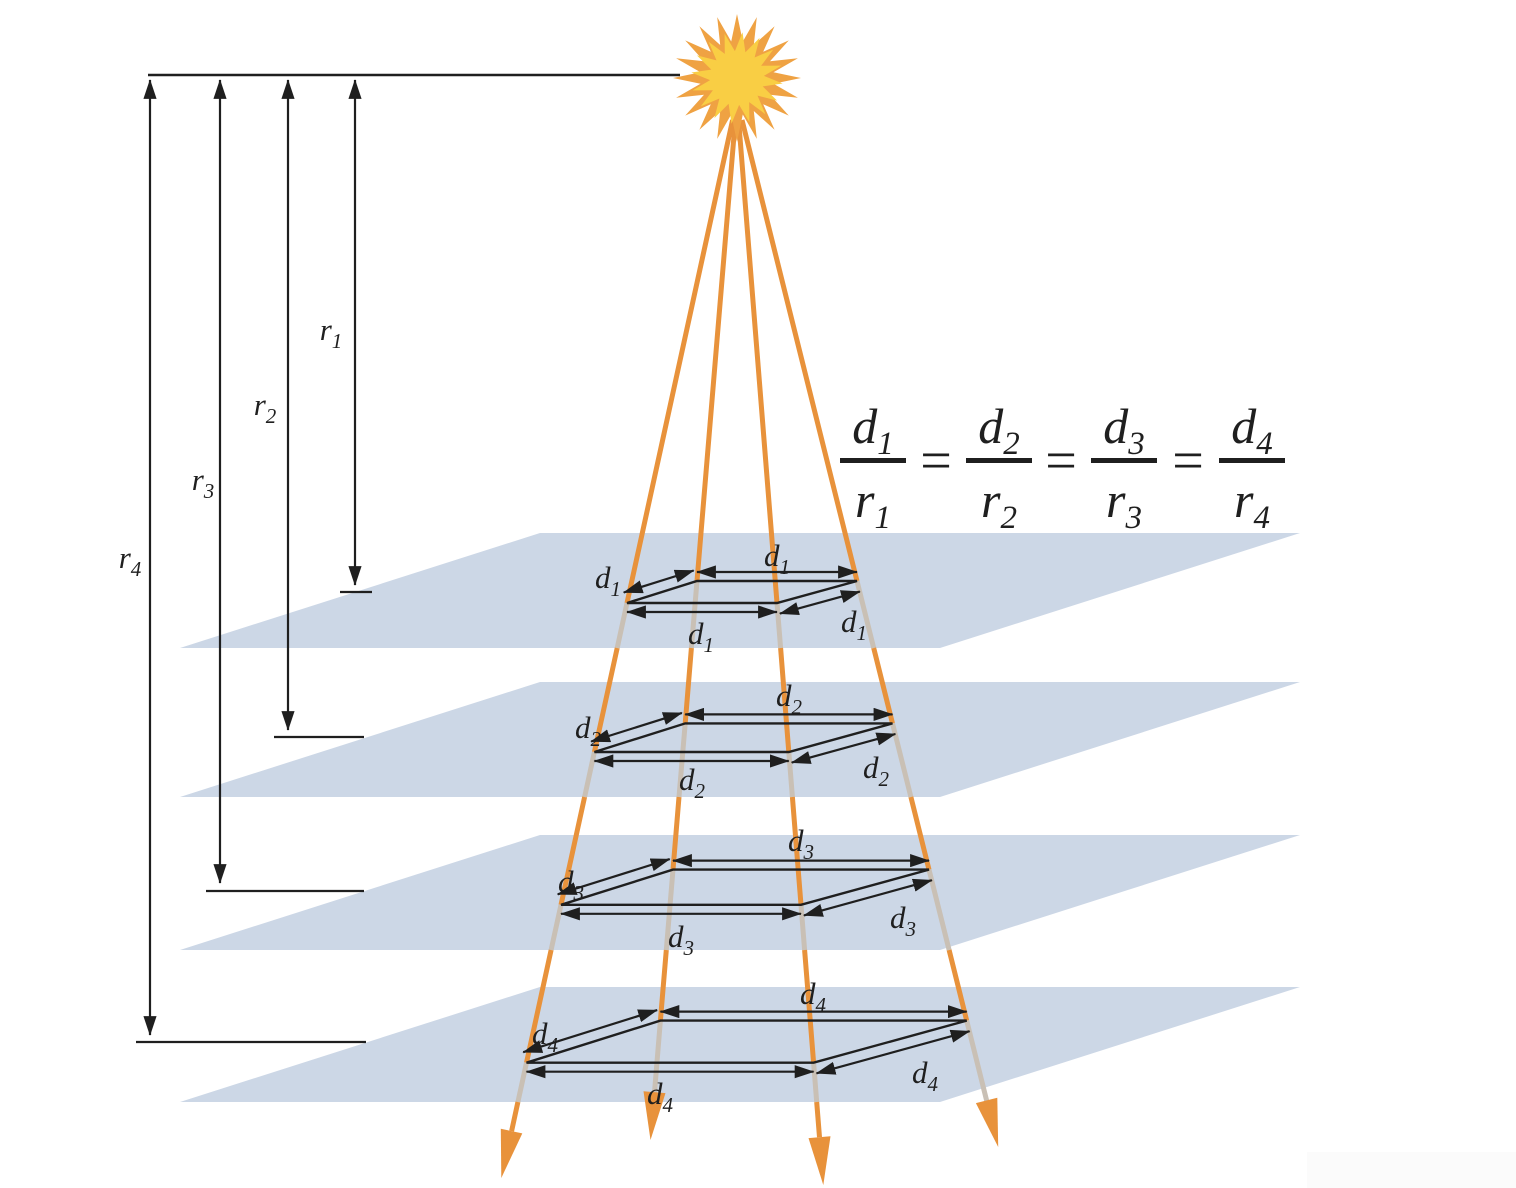 Image resolution: width=1516 pixels, height=1188 pixels. I want to click on ray-3-arrowhead-icon, so click(819, 1160).